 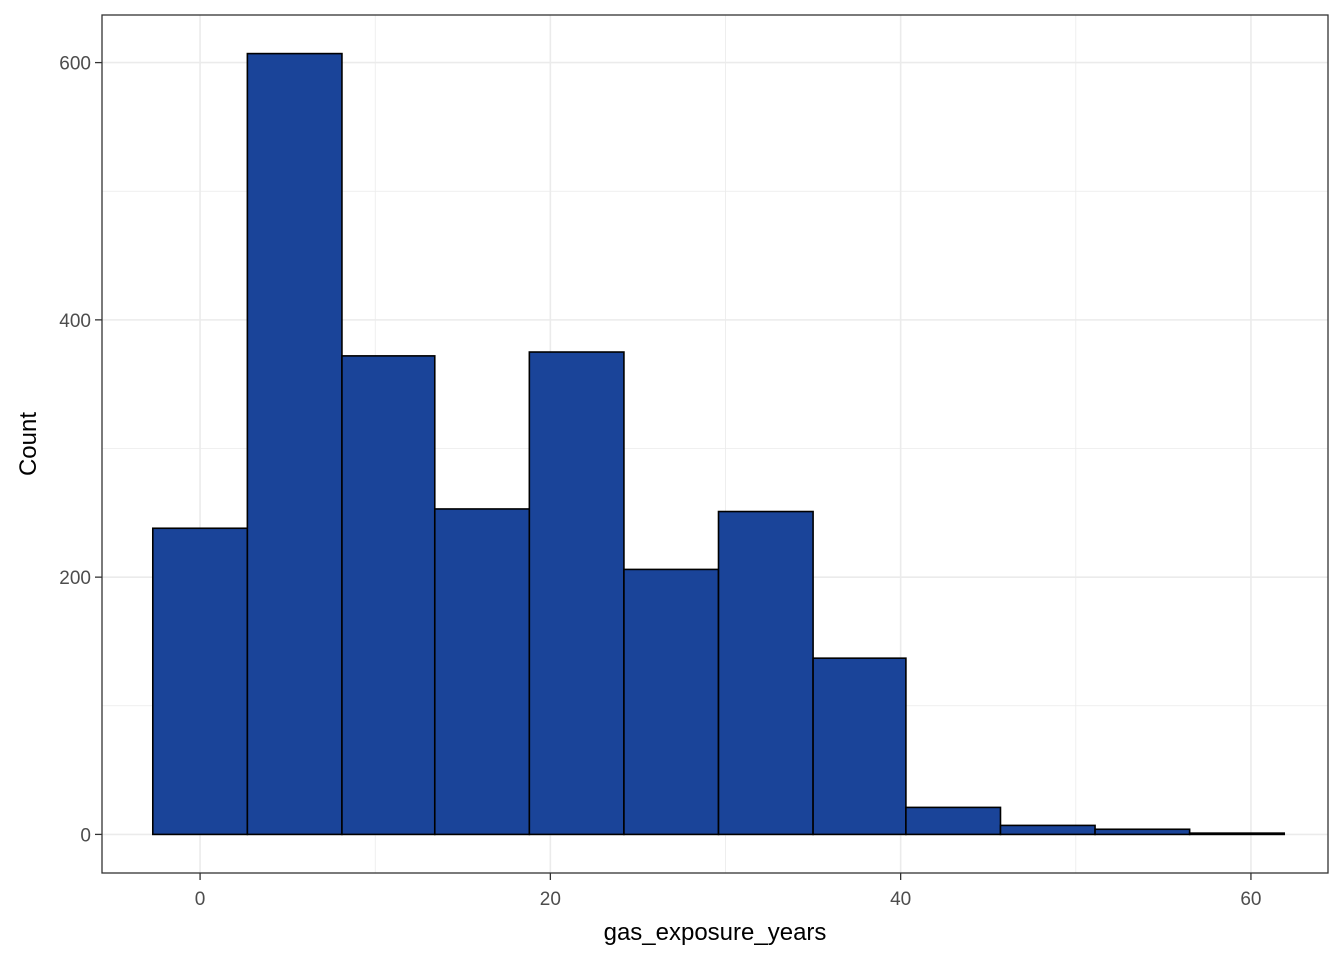 What do you see at coordinates (1250, 899) in the screenshot?
I see `x-tick-label: 60` at bounding box center [1250, 899].